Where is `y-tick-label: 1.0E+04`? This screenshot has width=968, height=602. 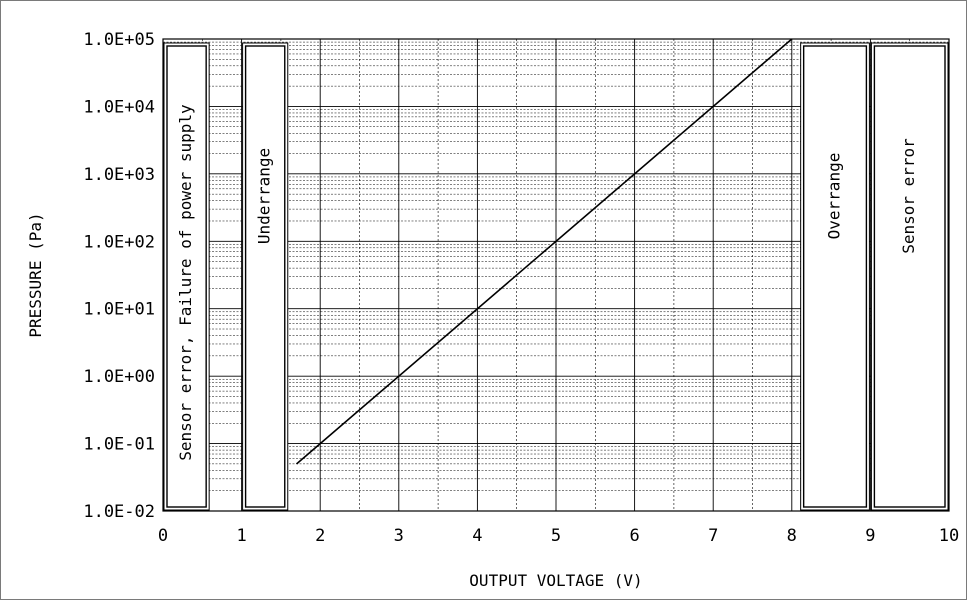
y-tick-label: 1.0E+04 is located at coordinates (119, 107).